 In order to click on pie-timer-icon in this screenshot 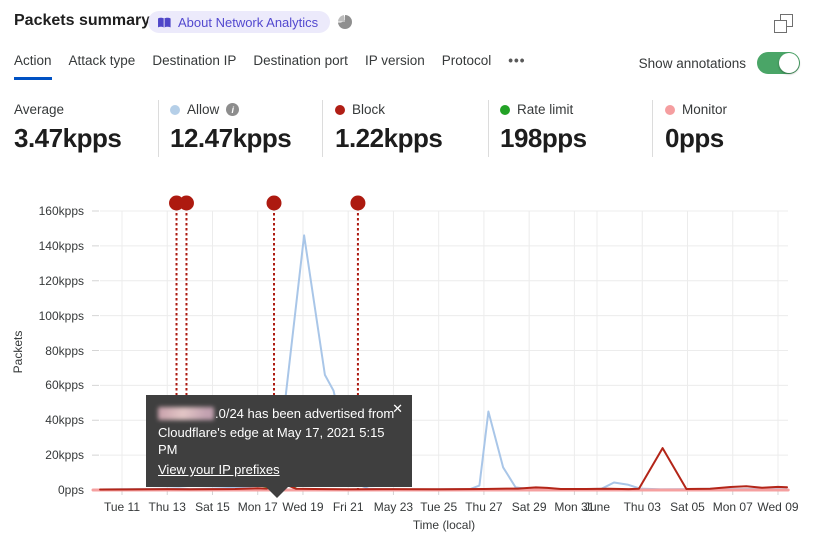, I will do `click(345, 22)`.